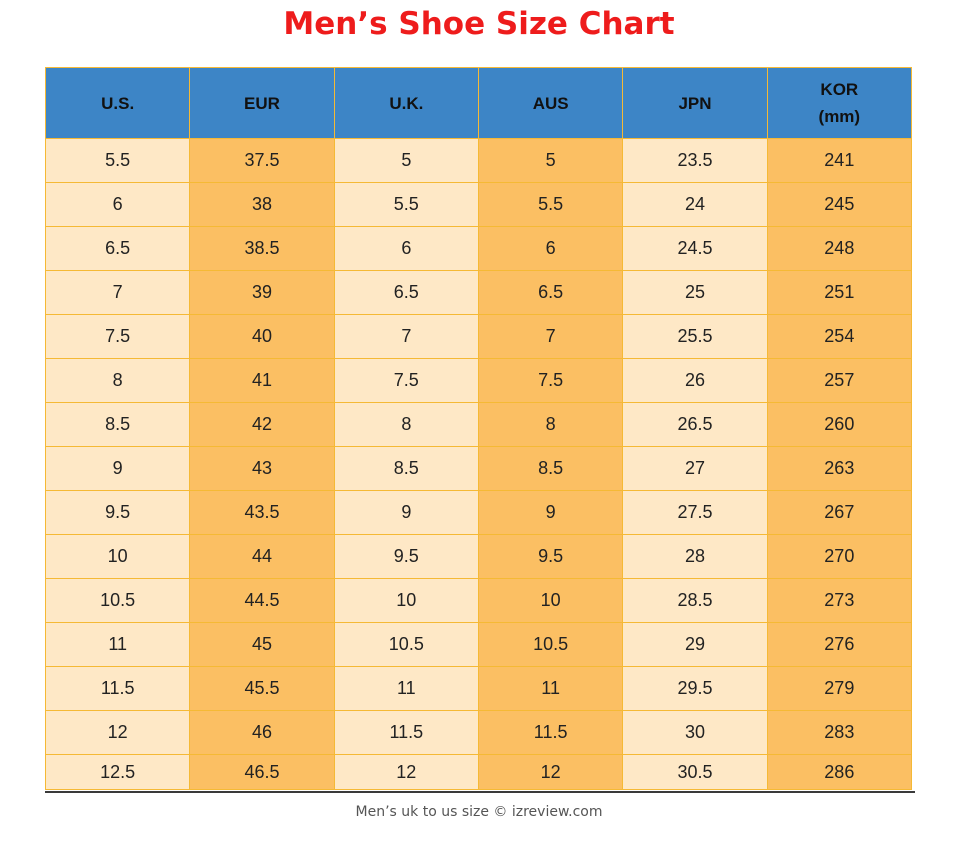 This screenshot has width=958, height=841. I want to click on cell-jpn: 23.5, so click(695, 160).